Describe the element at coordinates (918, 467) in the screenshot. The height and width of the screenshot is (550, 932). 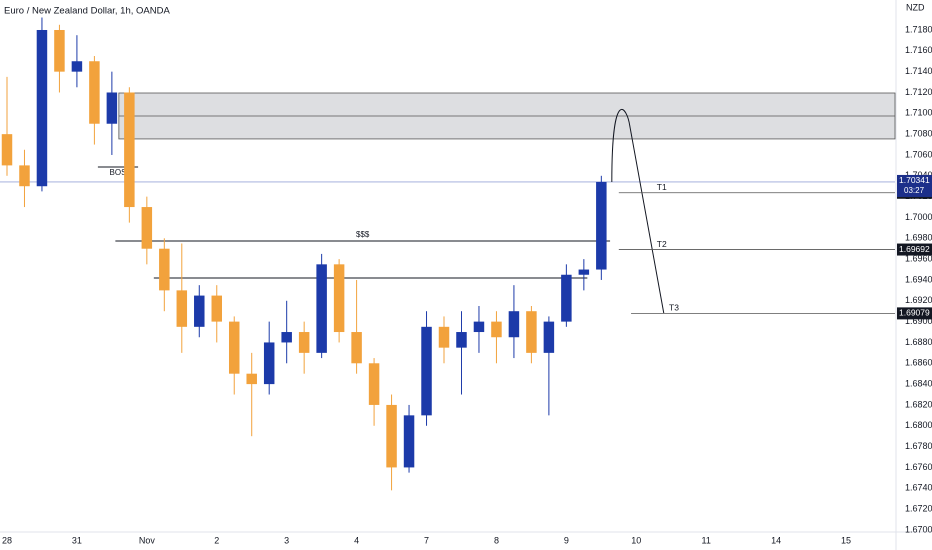
I see `y-tick-label: 1.67600` at that location.